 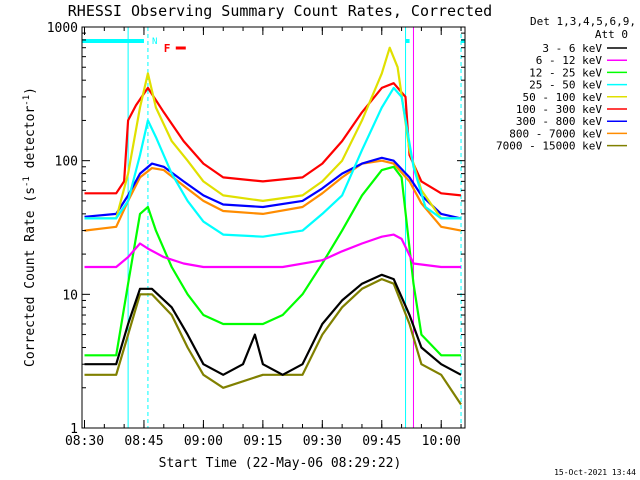 I want to click on legend-title: Det 1,3,4,5,6,9,, so click(x=583, y=21).